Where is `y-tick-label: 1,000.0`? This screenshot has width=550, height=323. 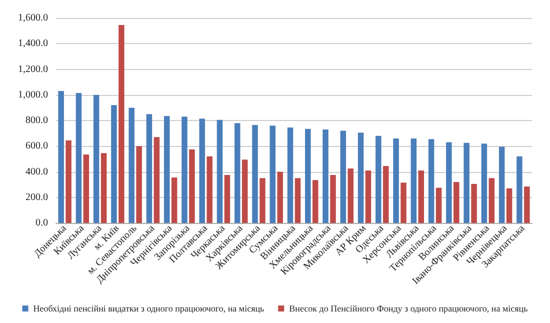
y-tick-label: 1,000.0 is located at coordinates (33, 94).